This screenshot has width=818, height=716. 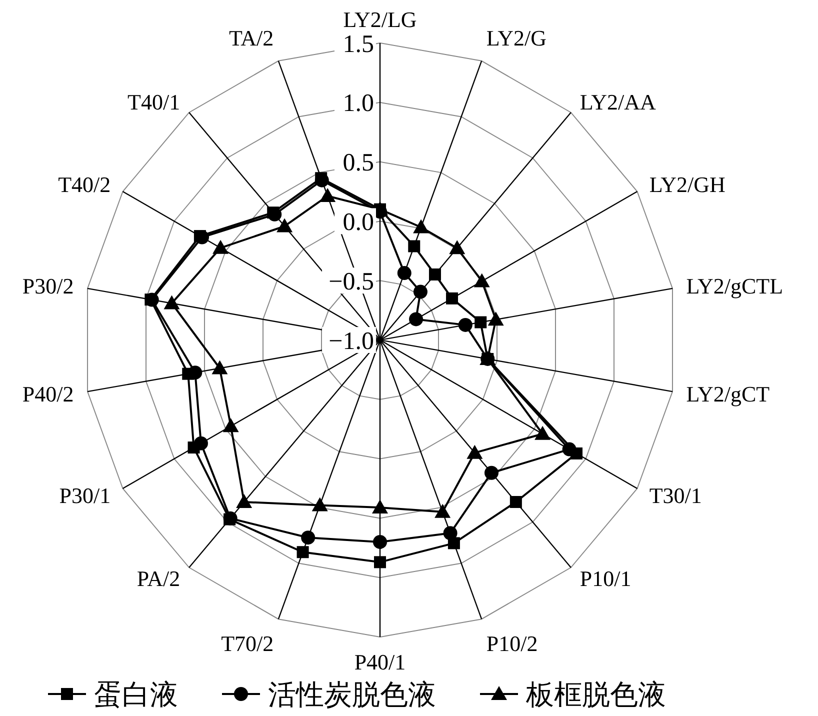 What do you see at coordinates (735, 286) in the screenshot?
I see `spoke-label: LY2/gCTL` at bounding box center [735, 286].